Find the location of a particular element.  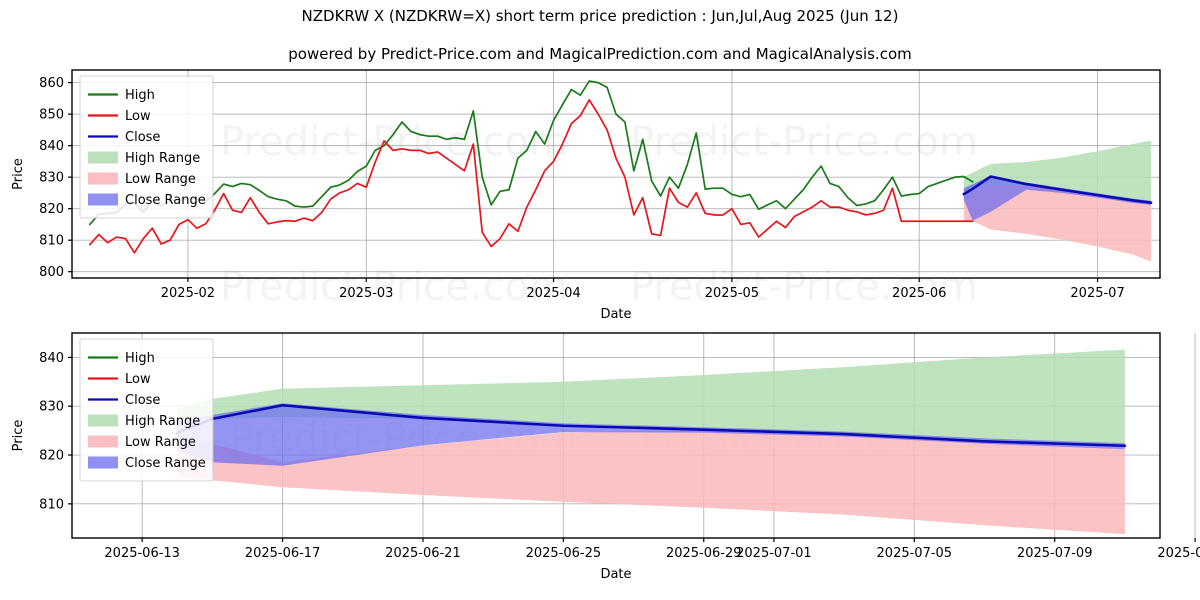

x-tick-label: 2025-03 is located at coordinates (366, 293).